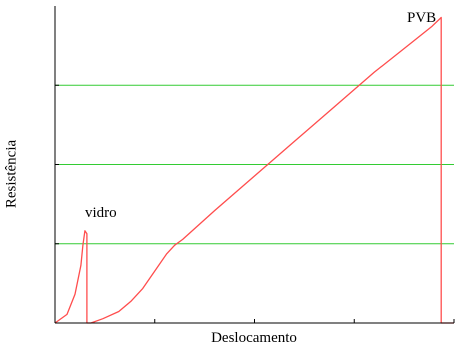 The image size is (455, 356). What do you see at coordinates (11, 174) in the screenshot?
I see `y-axis-label: Resistência` at bounding box center [11, 174].